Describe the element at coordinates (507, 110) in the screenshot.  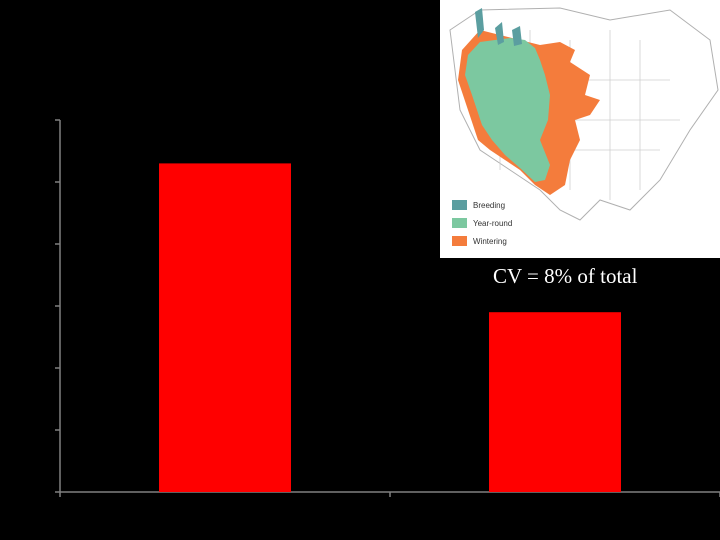
I see `year-round-range` at that location.